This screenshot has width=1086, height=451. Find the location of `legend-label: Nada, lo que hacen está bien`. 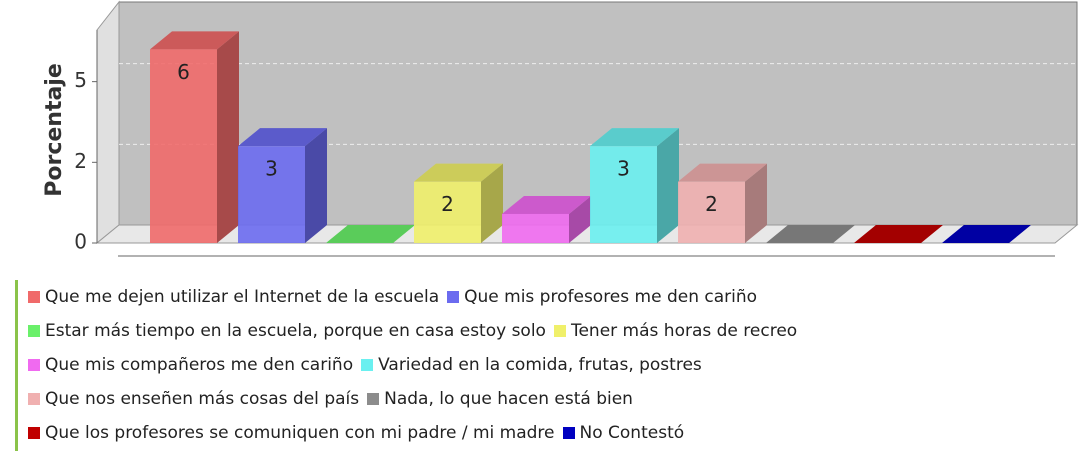

legend-label: Nada, lo que hacen está bien is located at coordinates (508, 399).